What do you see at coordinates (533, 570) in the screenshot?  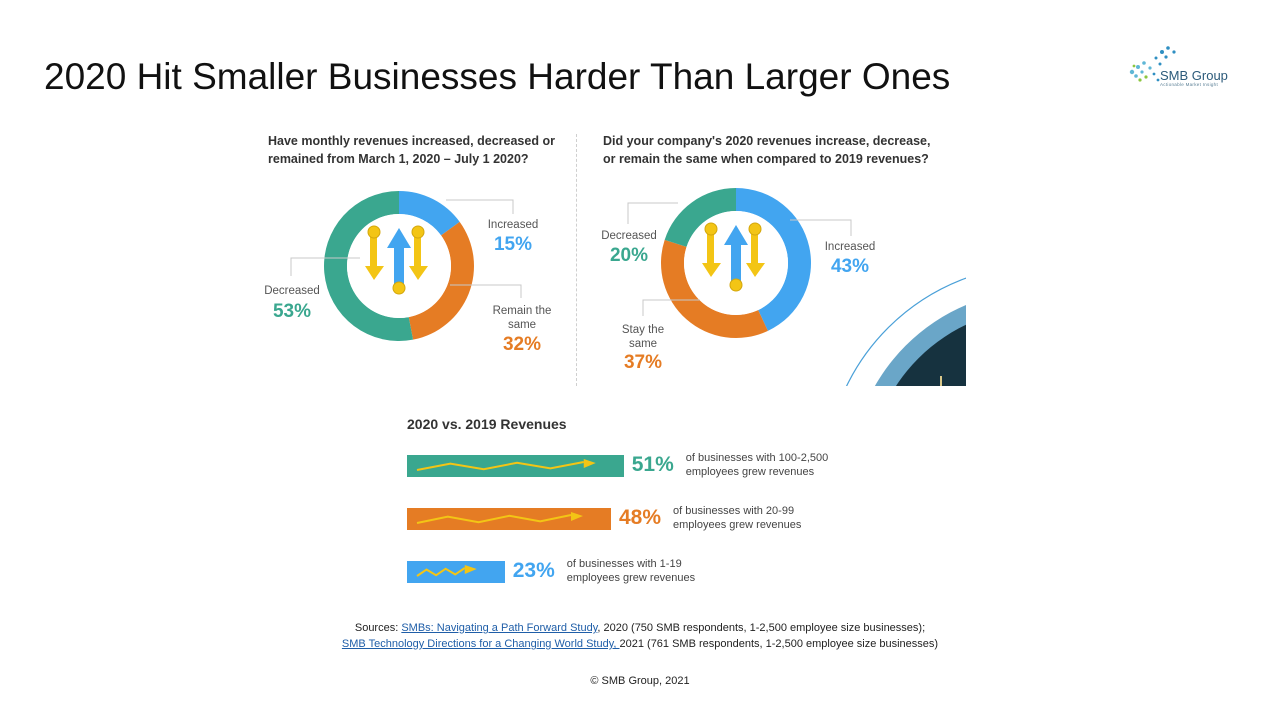 I see `revenue-bar-value: 23%` at bounding box center [533, 570].